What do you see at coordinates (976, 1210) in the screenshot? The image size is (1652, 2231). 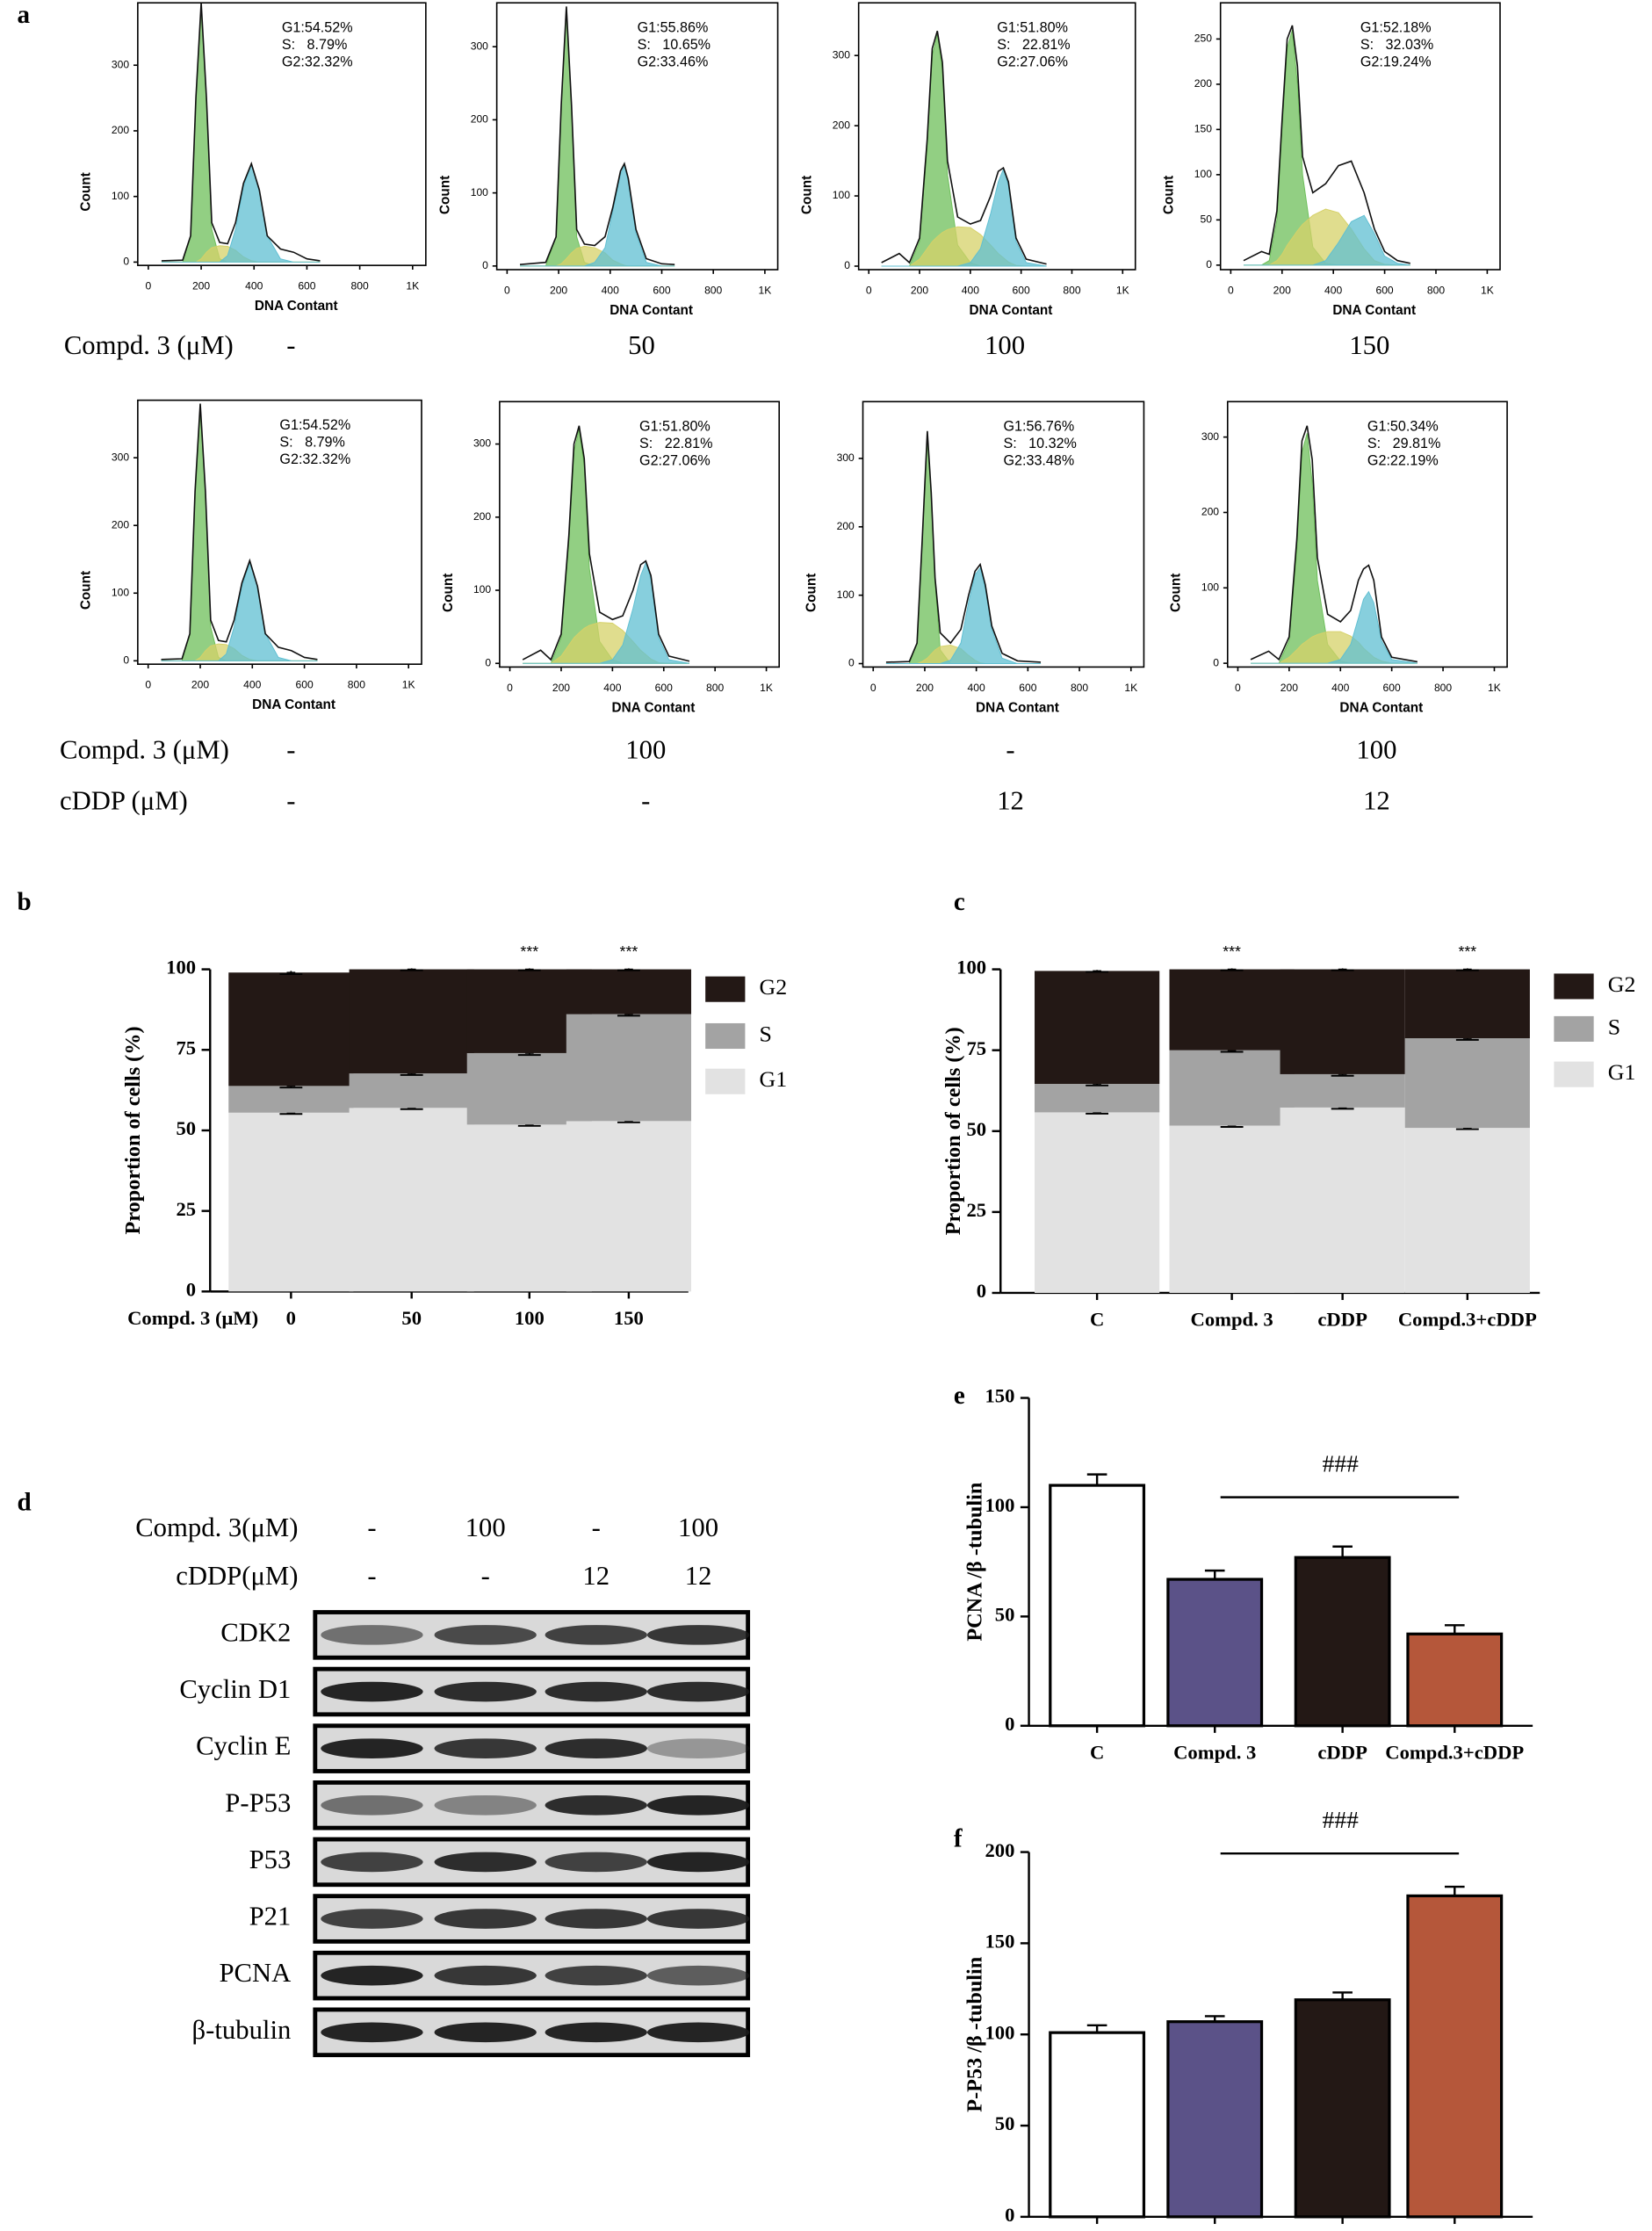 I see `y-tick-label: 25` at bounding box center [976, 1210].